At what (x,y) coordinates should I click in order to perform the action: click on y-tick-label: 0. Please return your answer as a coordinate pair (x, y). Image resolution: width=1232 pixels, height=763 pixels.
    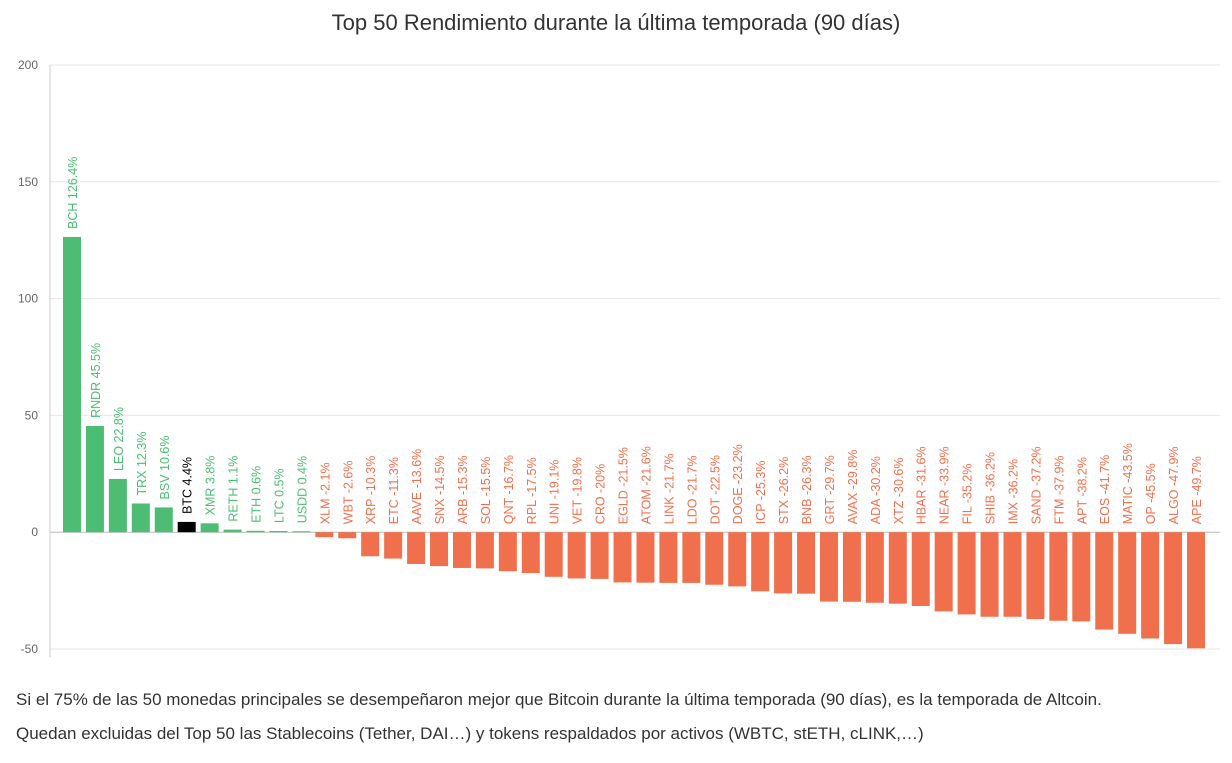
    Looking at the image, I should click on (34, 532).